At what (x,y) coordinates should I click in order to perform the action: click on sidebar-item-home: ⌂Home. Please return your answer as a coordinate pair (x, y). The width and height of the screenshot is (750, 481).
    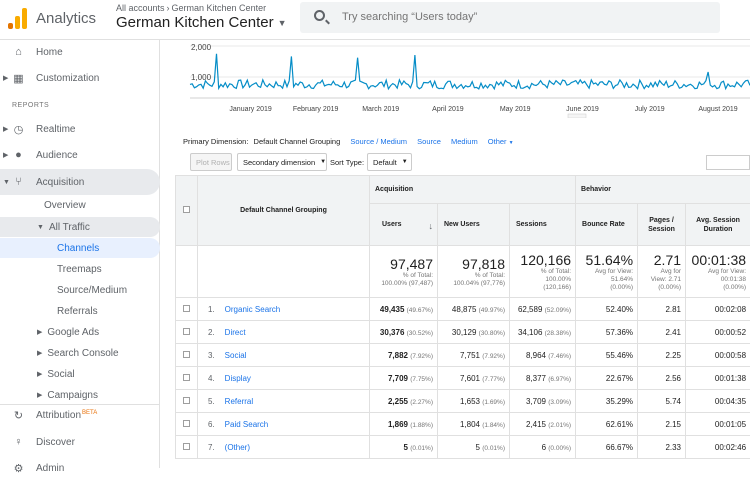
    Looking at the image, I should click on (80, 52).